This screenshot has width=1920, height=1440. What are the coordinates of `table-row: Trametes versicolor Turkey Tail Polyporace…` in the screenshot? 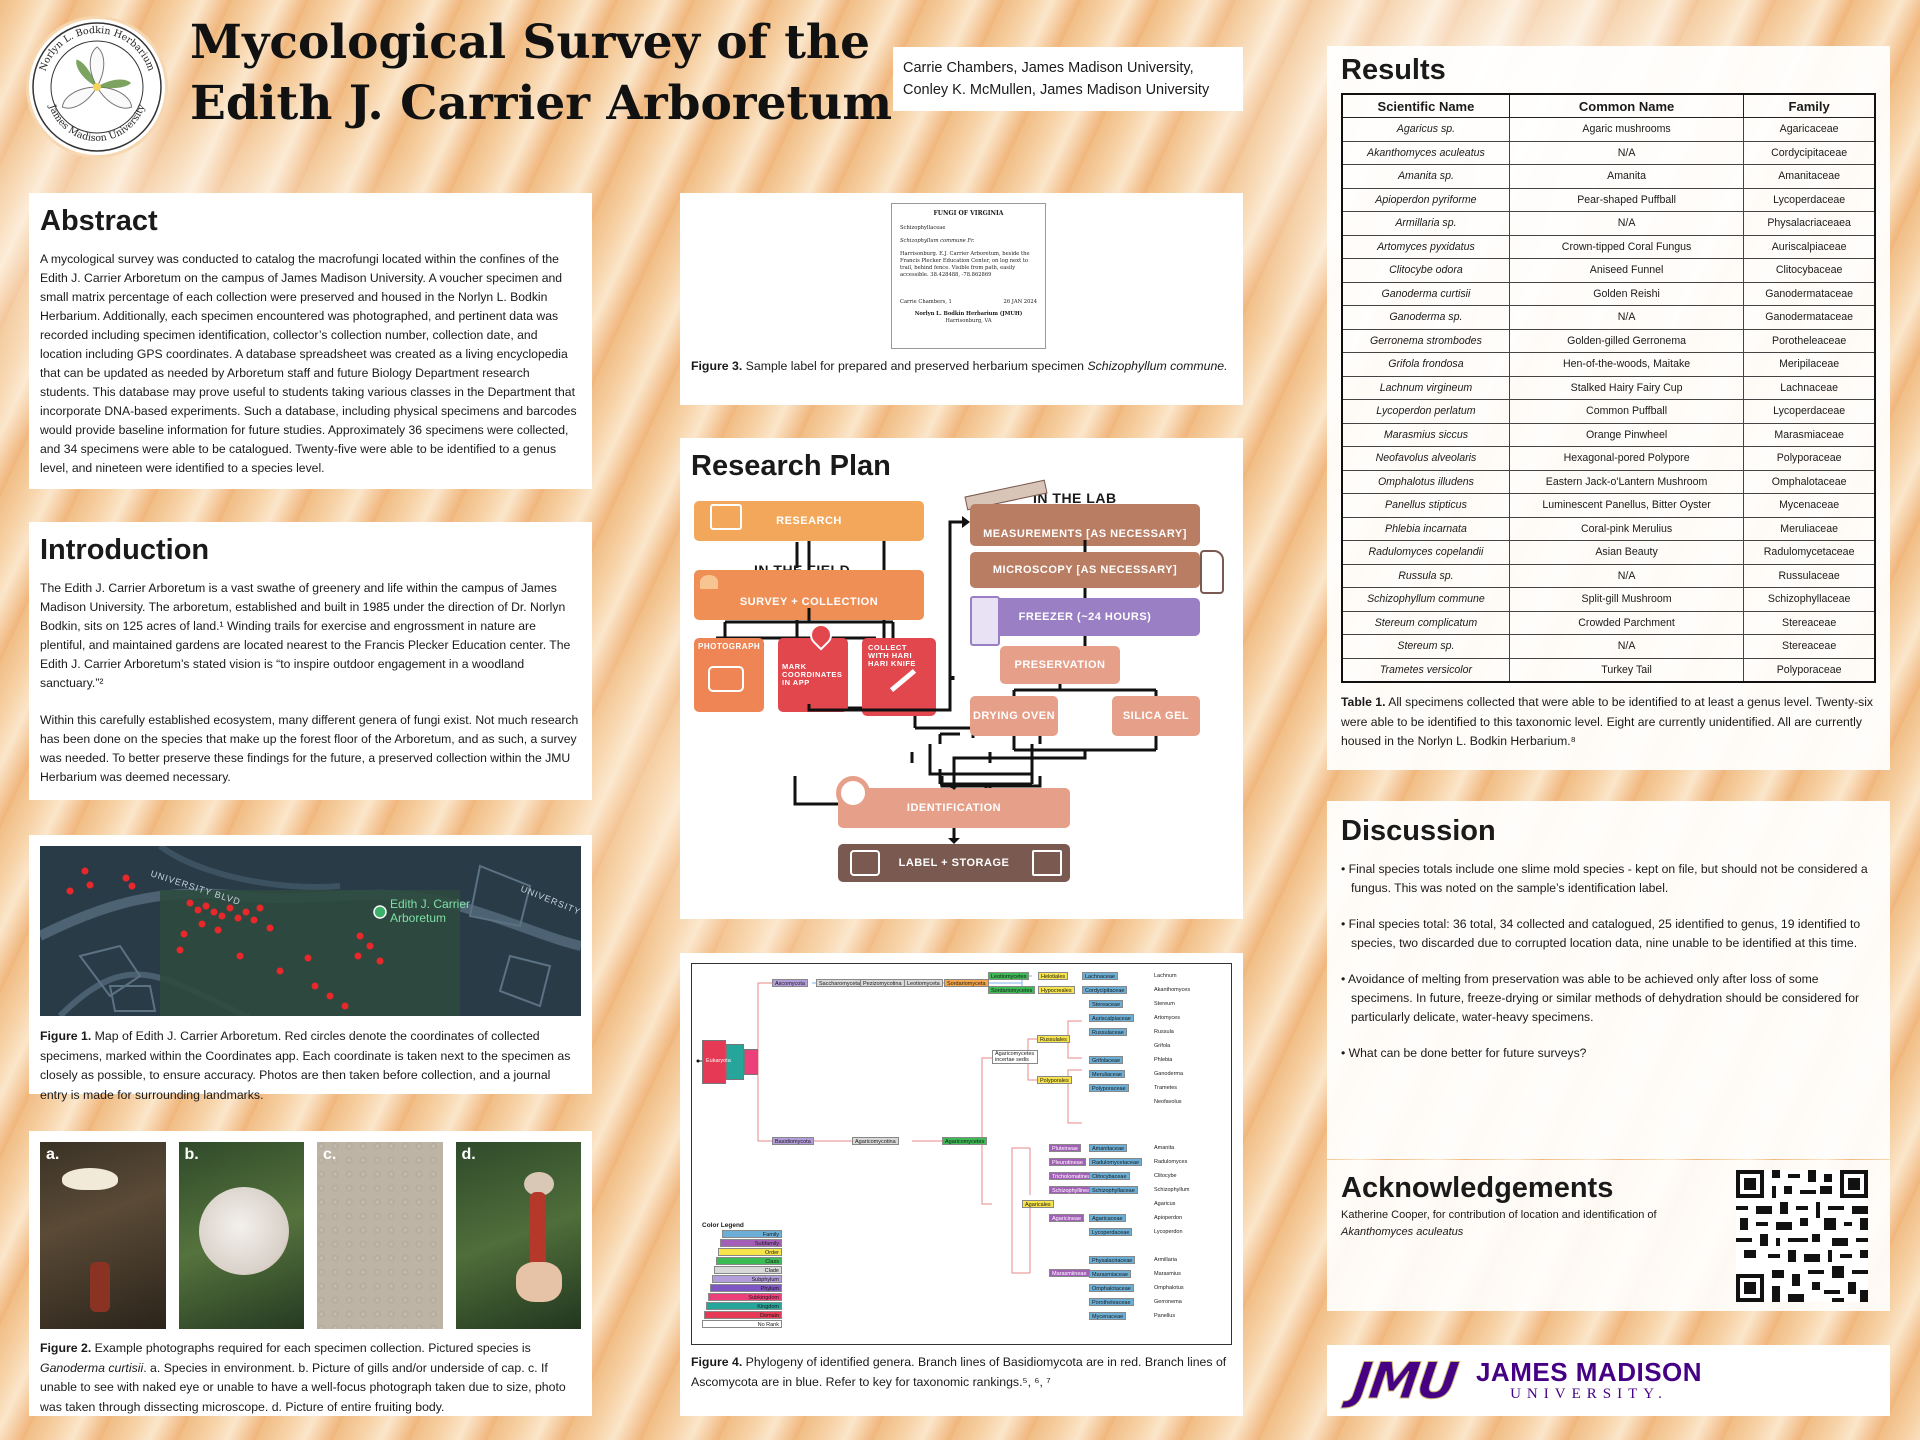 It's located at (1608, 670).